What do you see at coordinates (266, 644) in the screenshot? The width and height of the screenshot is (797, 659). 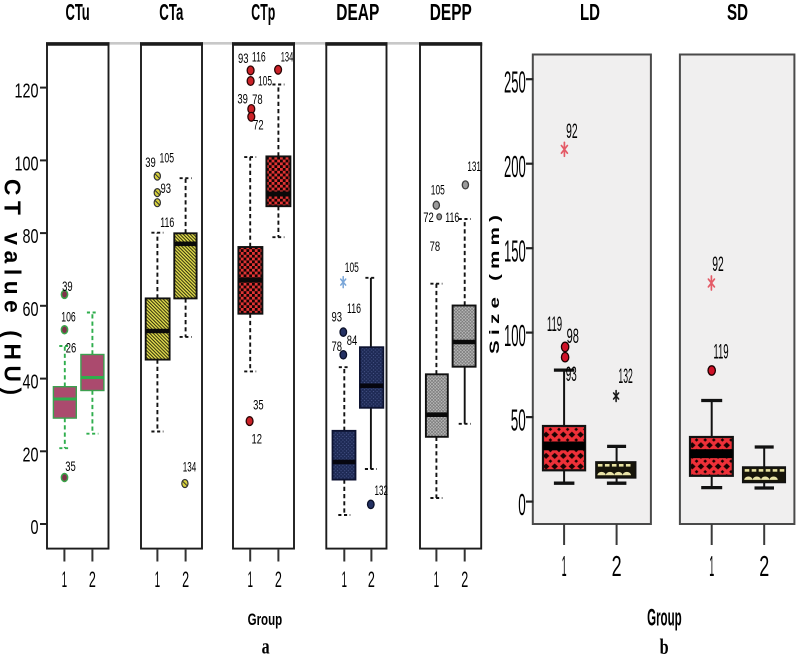 I see `svg-text: a` at bounding box center [266, 644].